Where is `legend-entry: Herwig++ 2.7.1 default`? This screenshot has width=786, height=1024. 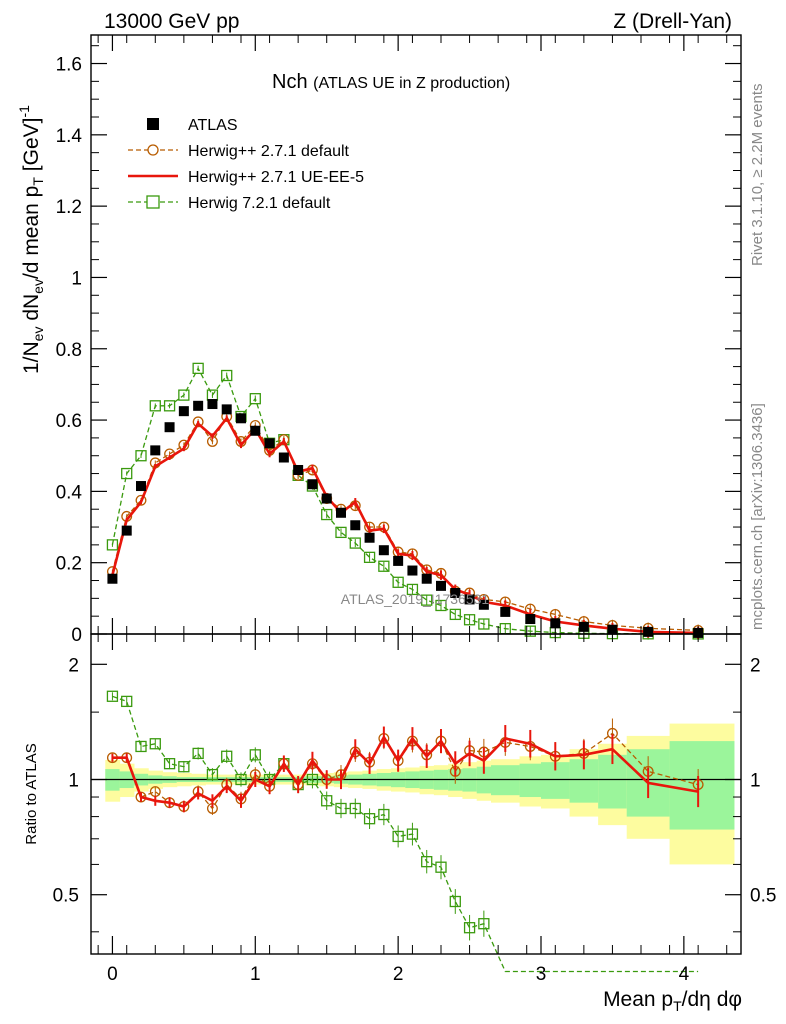
legend-entry: Herwig++ 2.7.1 default is located at coordinates (239, 151).